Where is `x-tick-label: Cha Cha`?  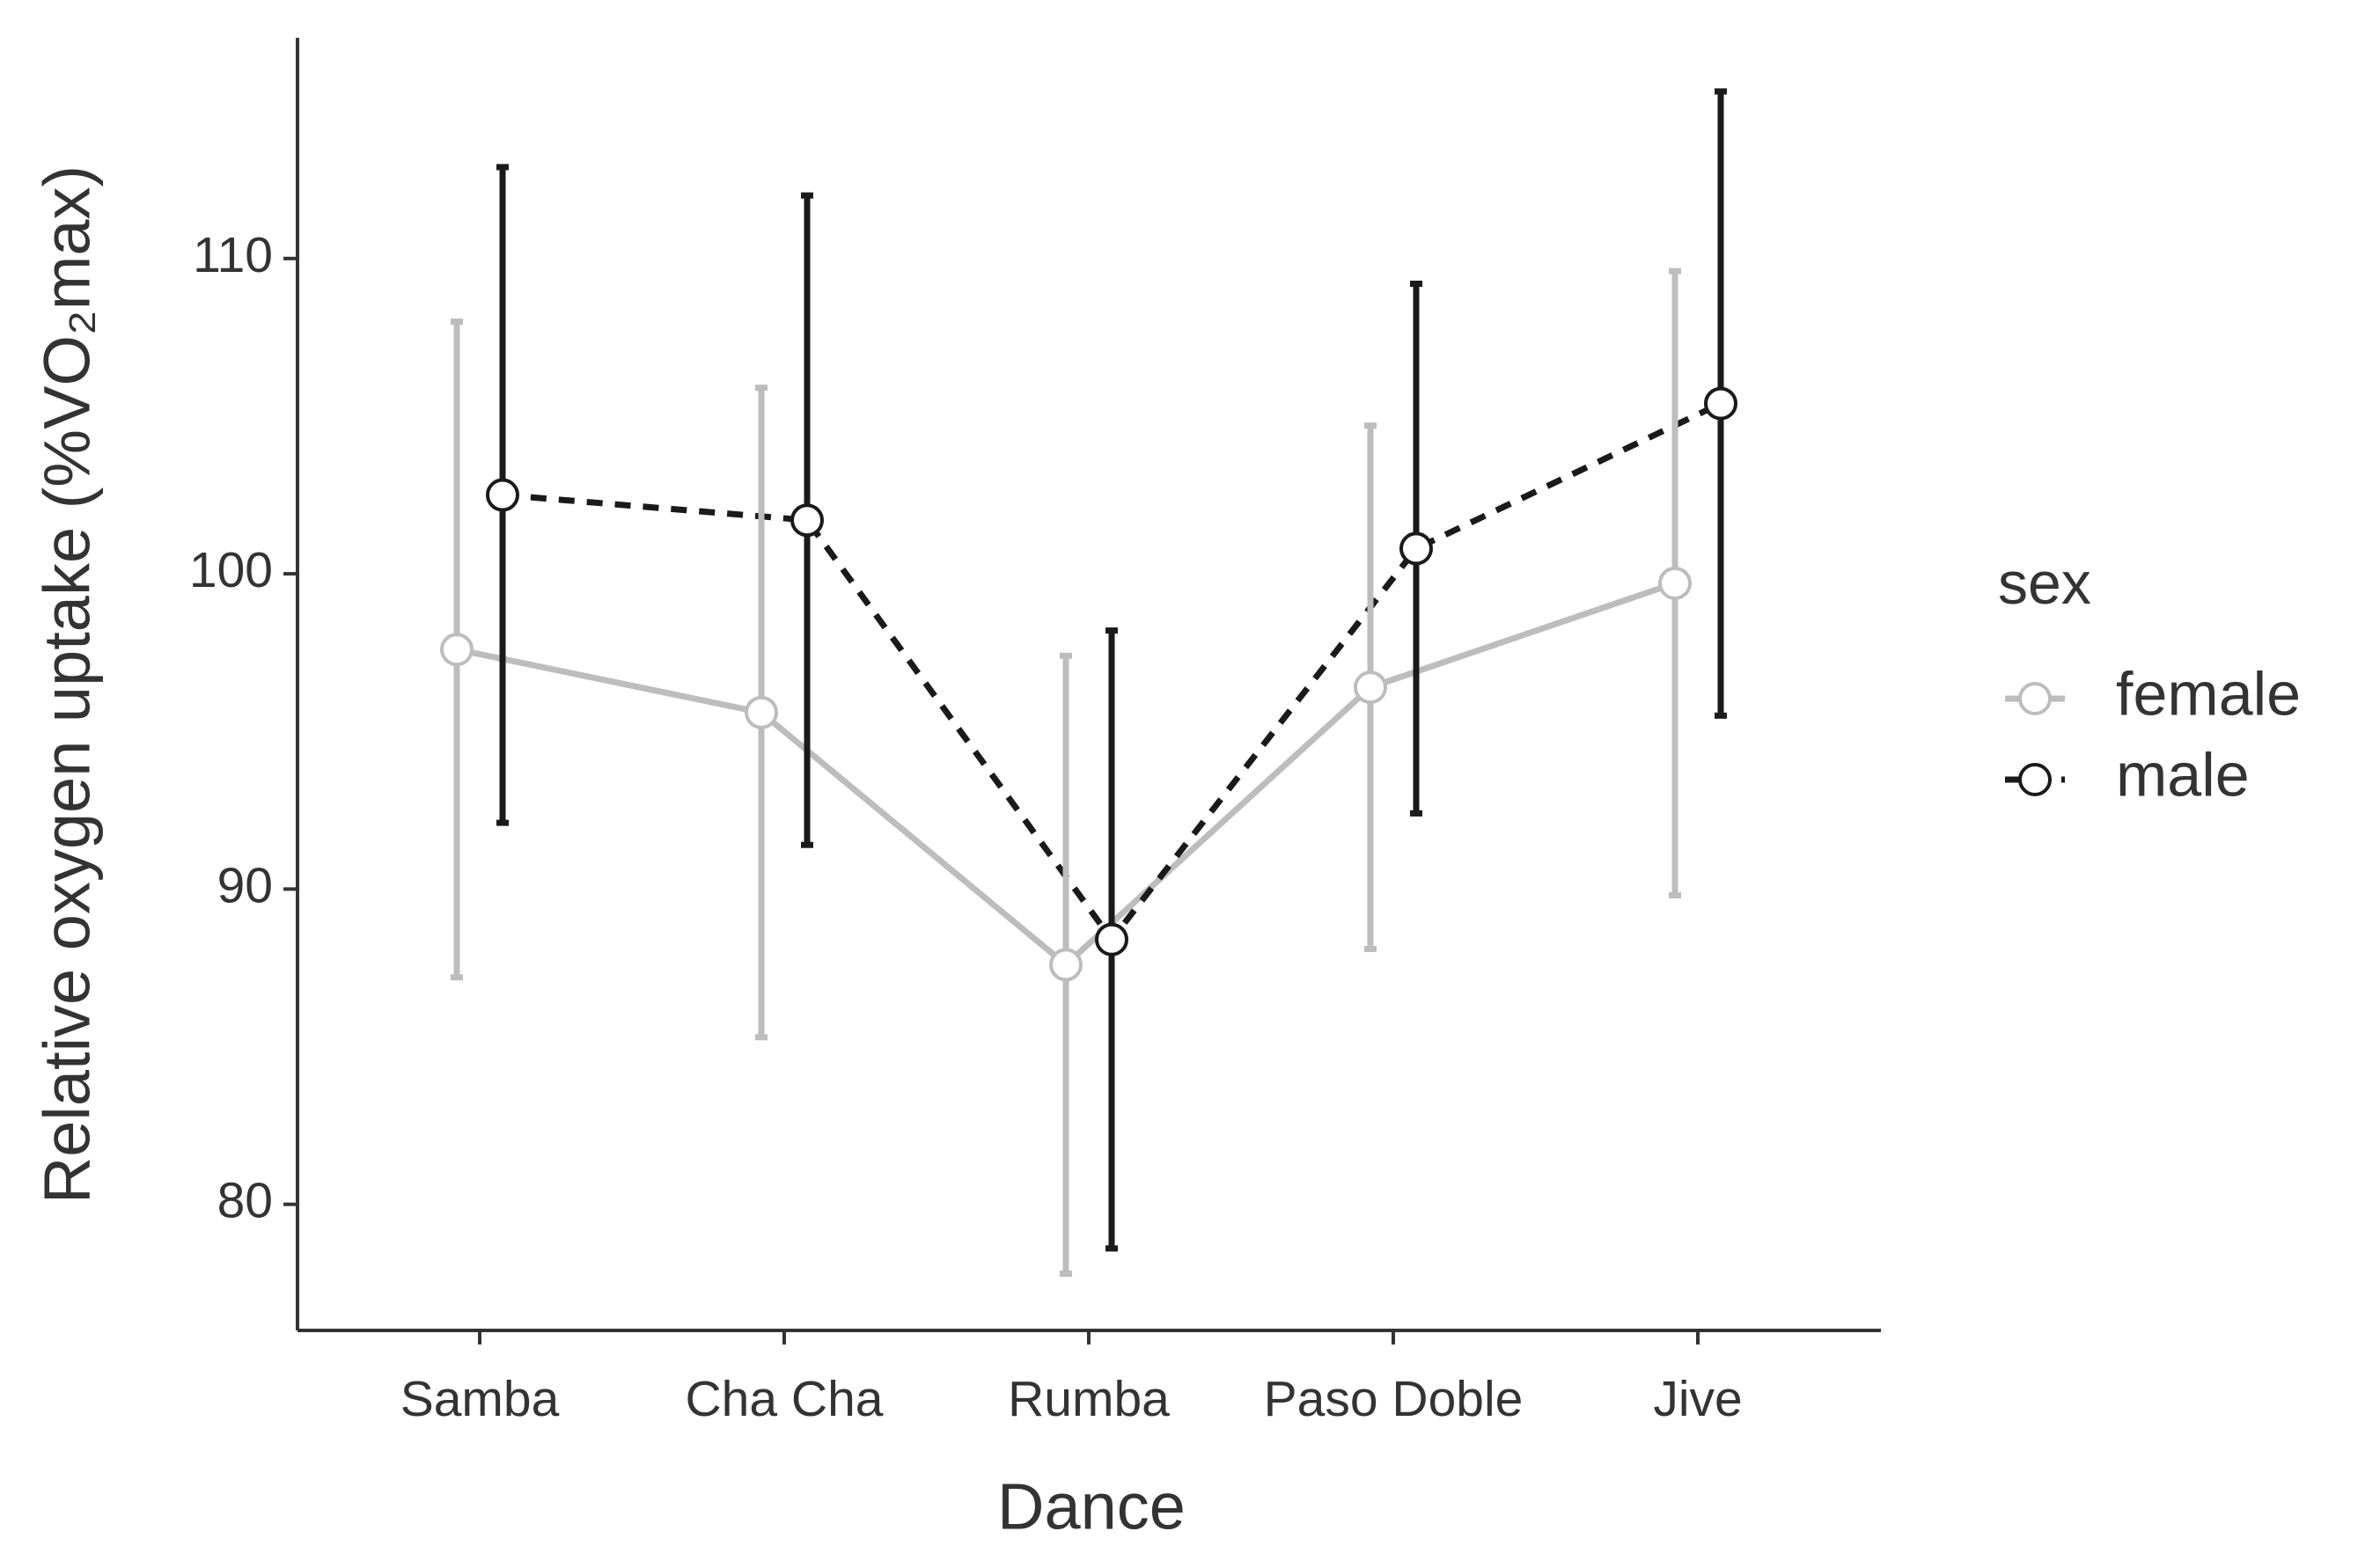
x-tick-label: Cha Cha is located at coordinates (785, 1399).